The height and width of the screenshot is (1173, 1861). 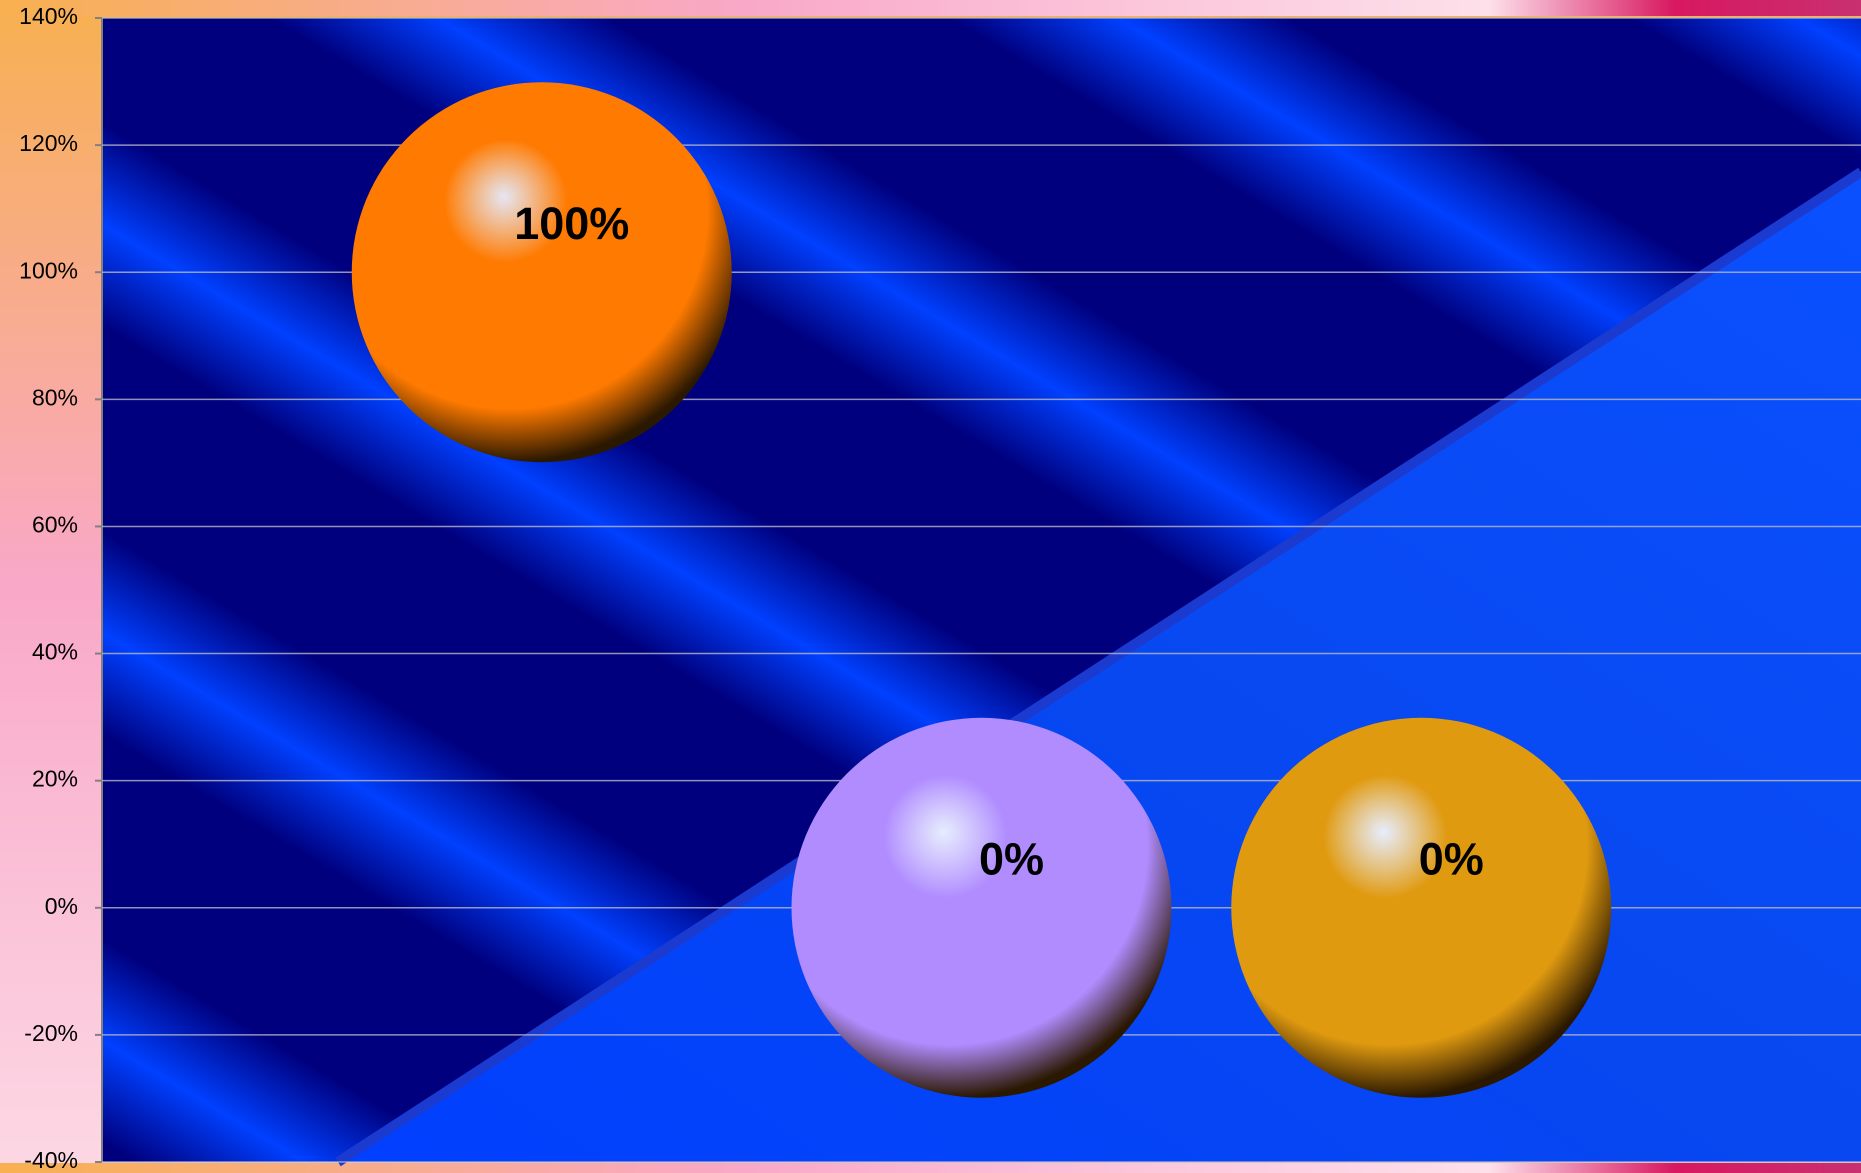 What do you see at coordinates (55, 525) in the screenshot?
I see `y-tick-label: 60%` at bounding box center [55, 525].